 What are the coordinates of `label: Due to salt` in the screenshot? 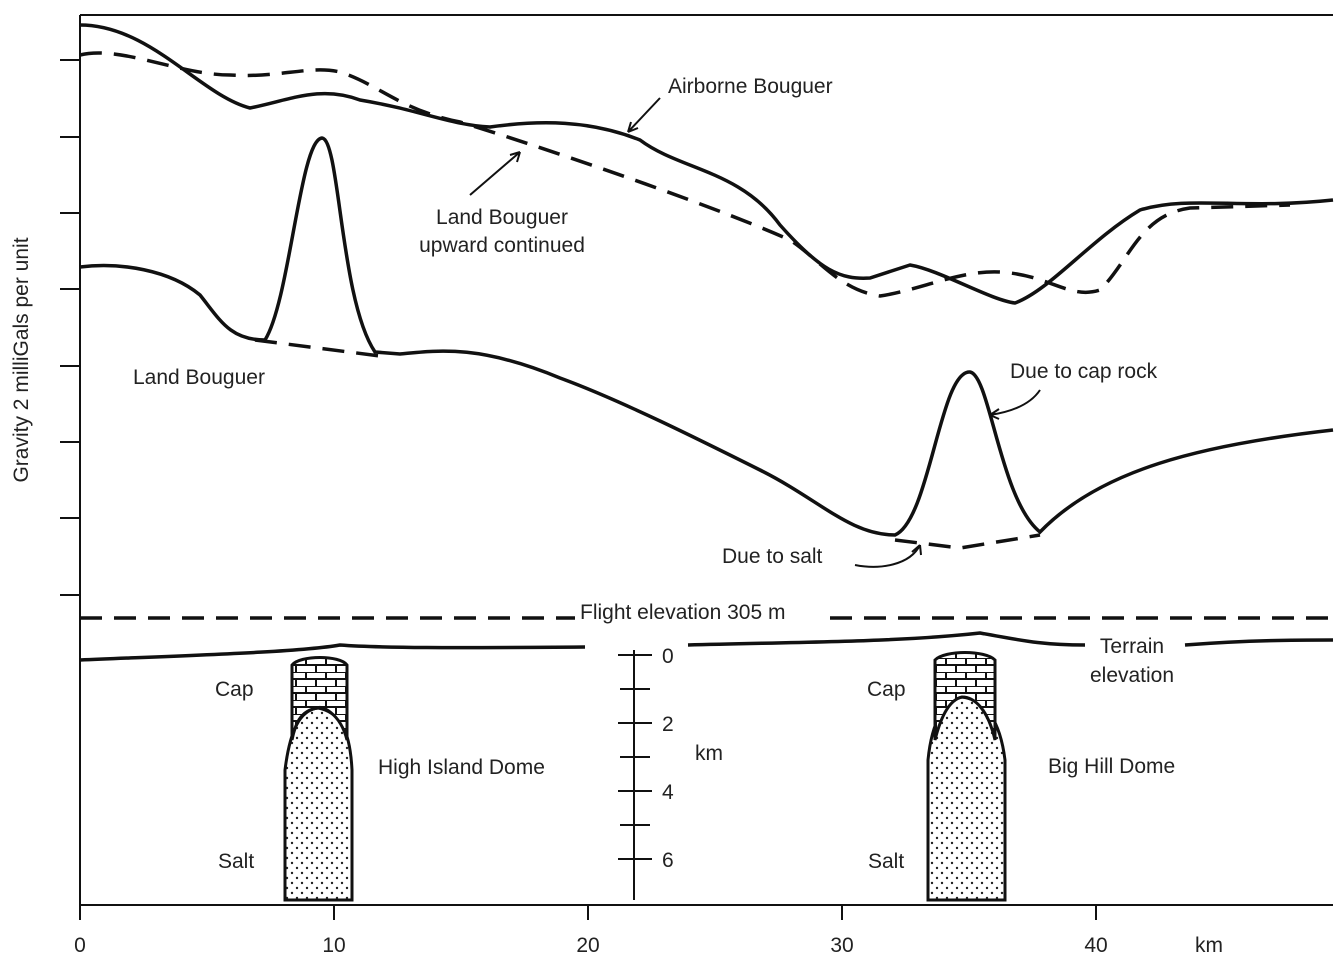 It's located at (772, 556).